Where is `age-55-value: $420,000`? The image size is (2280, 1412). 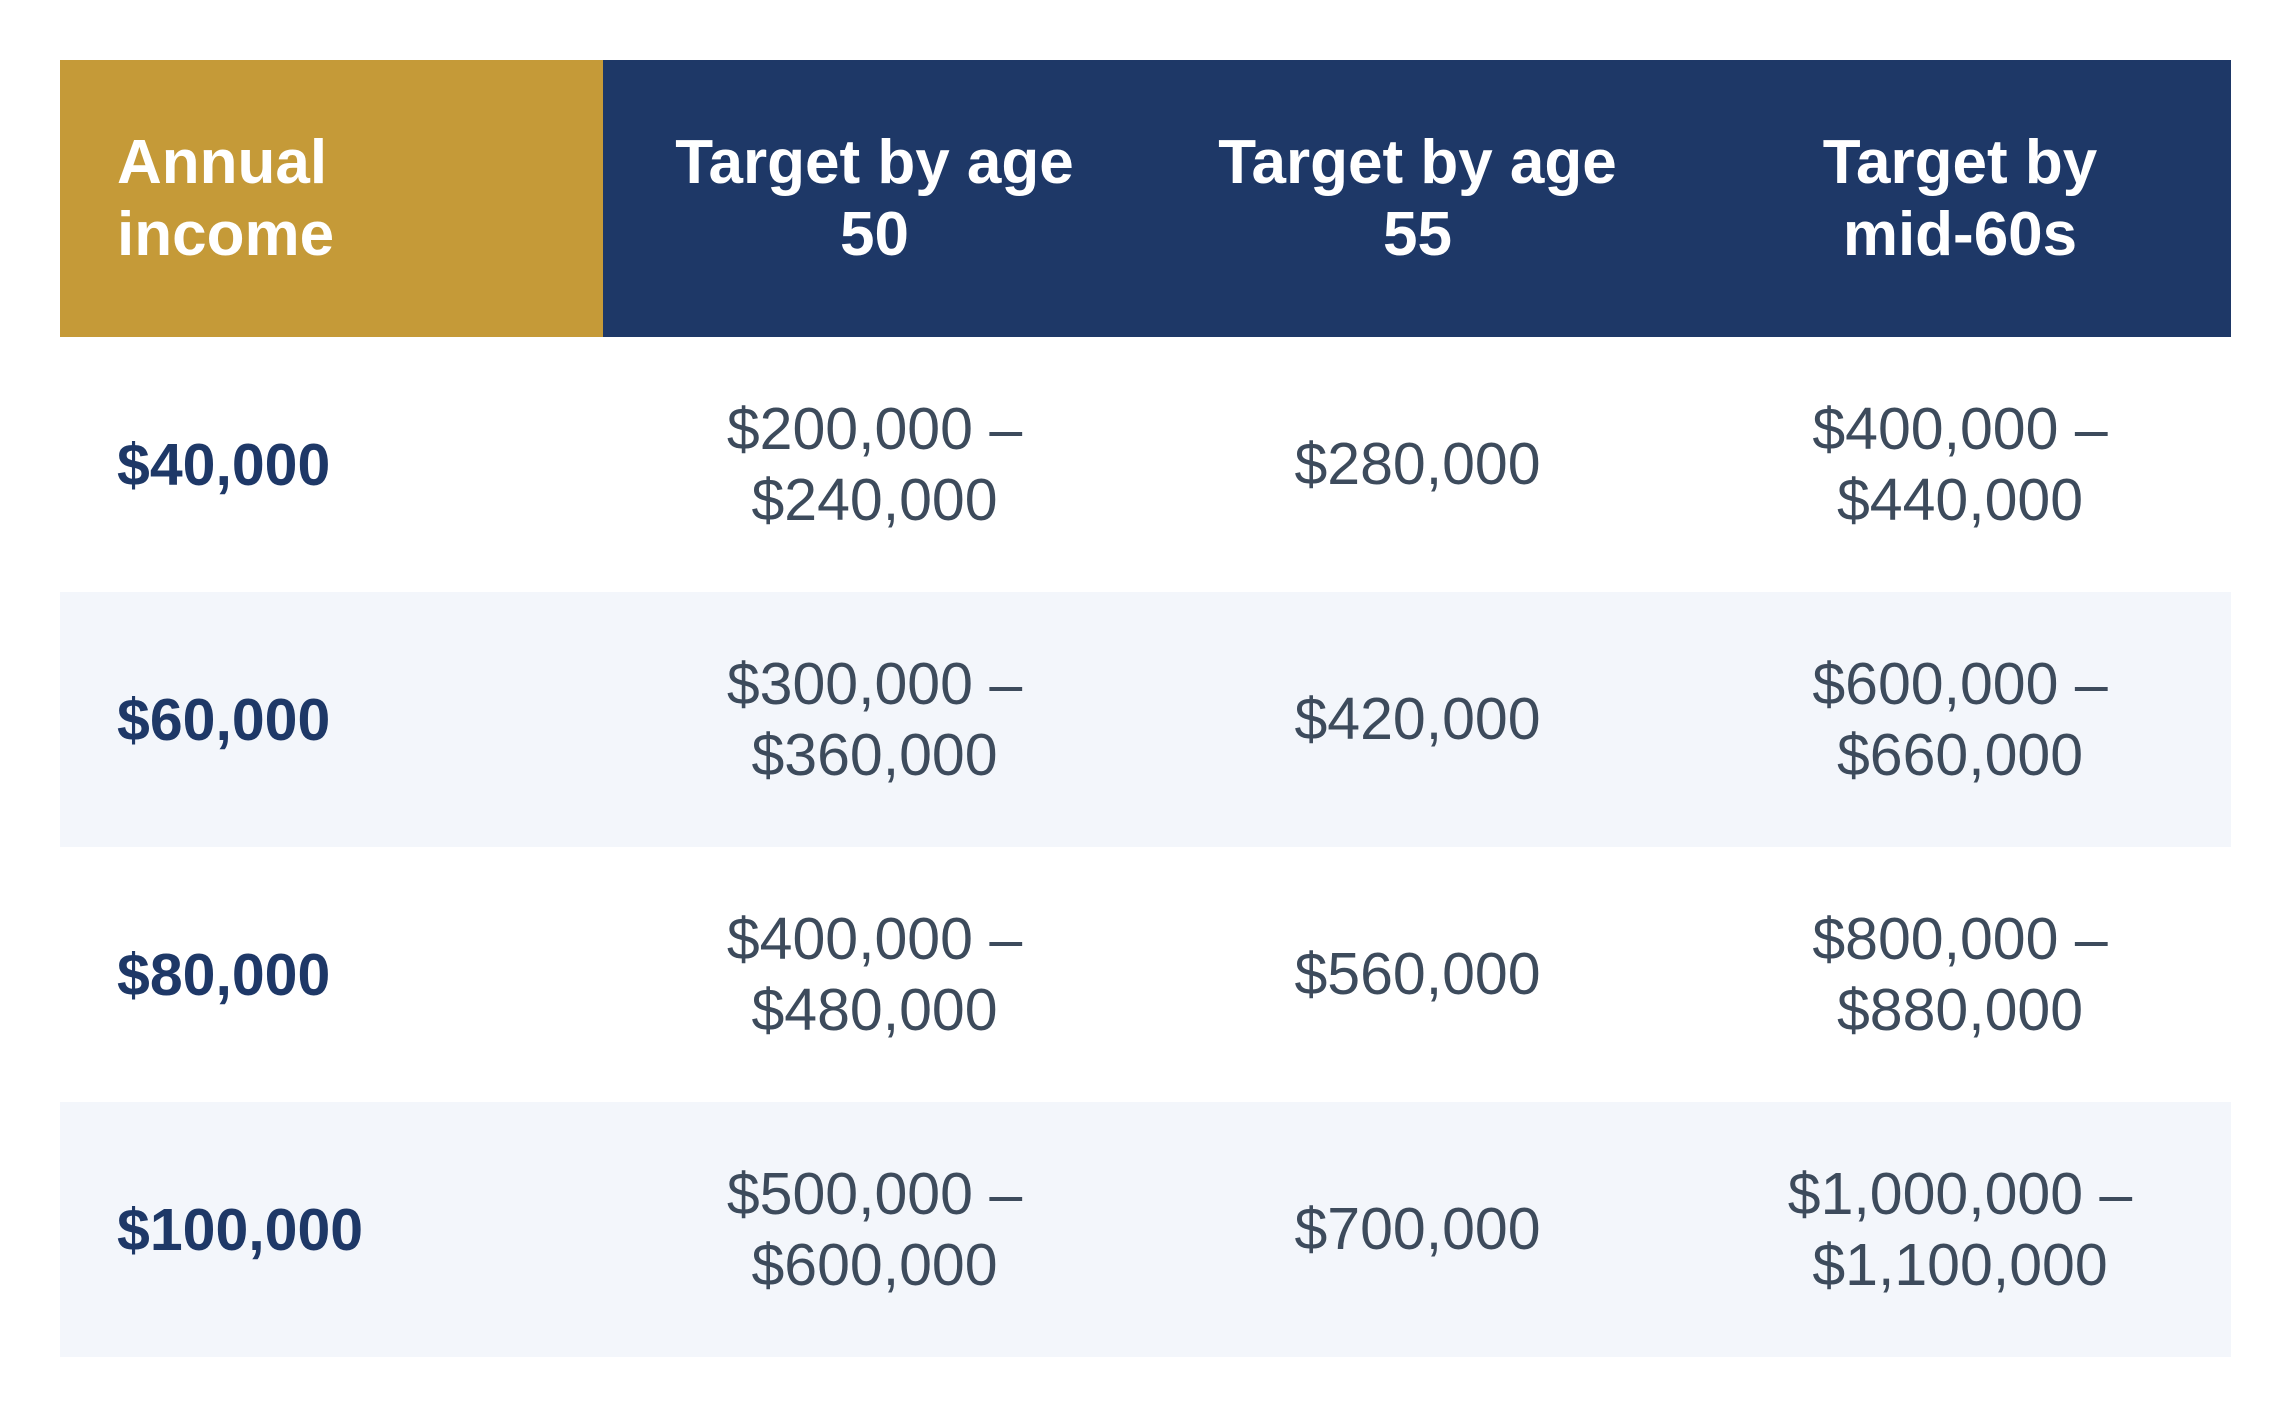
age-55-value: $420,000 is located at coordinates (1417, 719).